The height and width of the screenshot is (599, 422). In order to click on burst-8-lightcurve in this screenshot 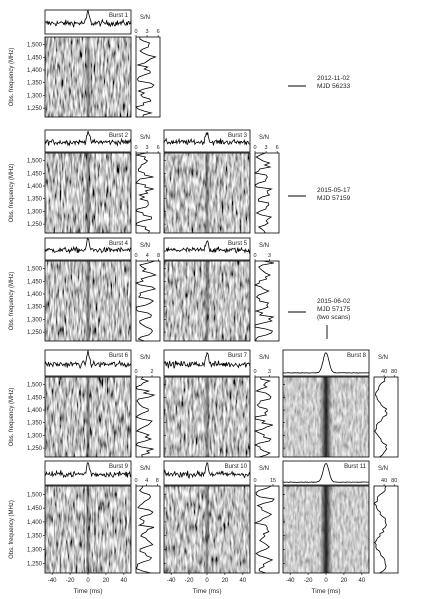, I will do `click(326, 363)`.